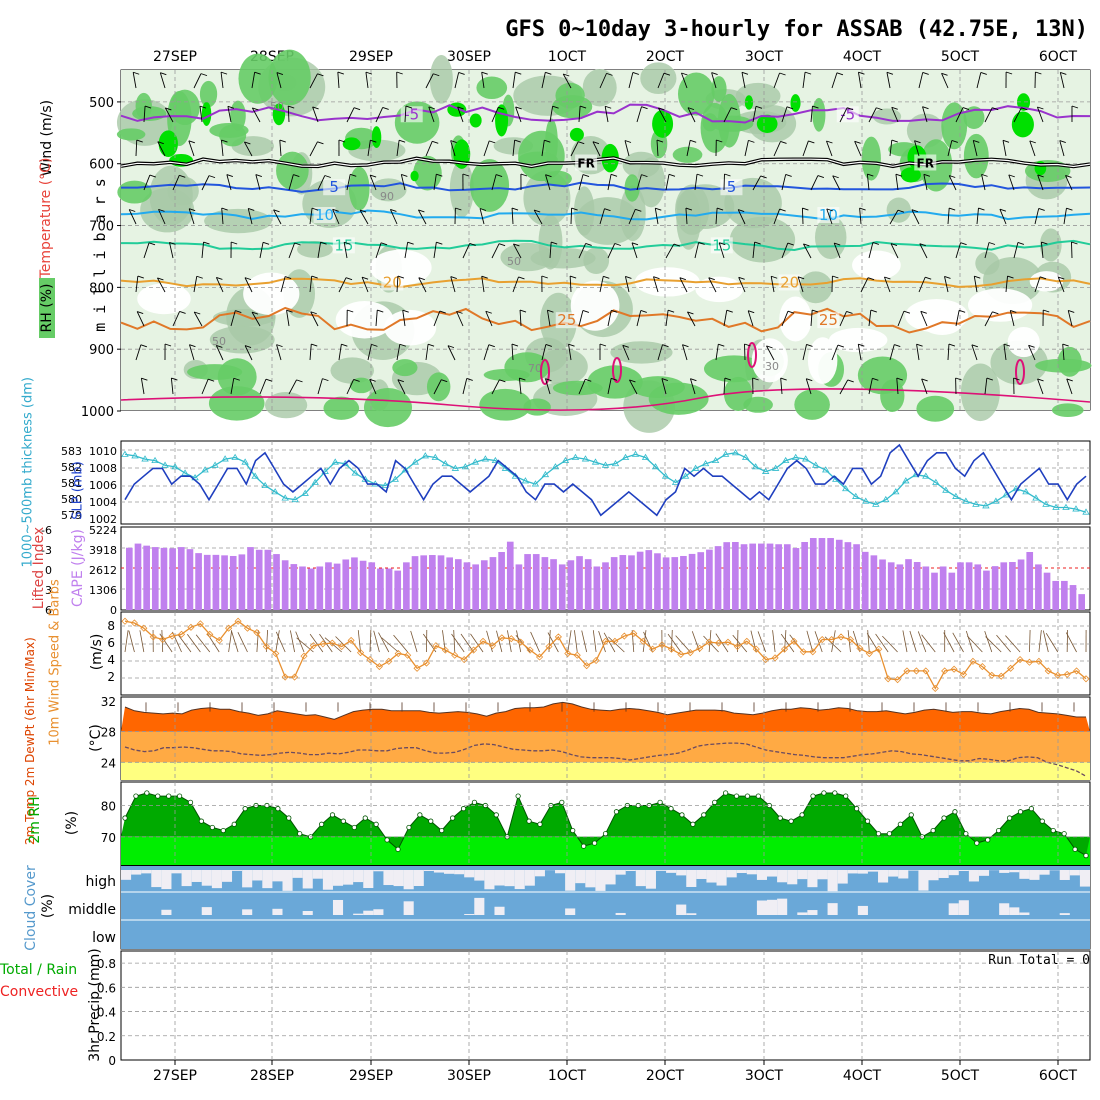  I want to click on upper-air-ylabel: m i l l i b a r s, so click(100, 255).